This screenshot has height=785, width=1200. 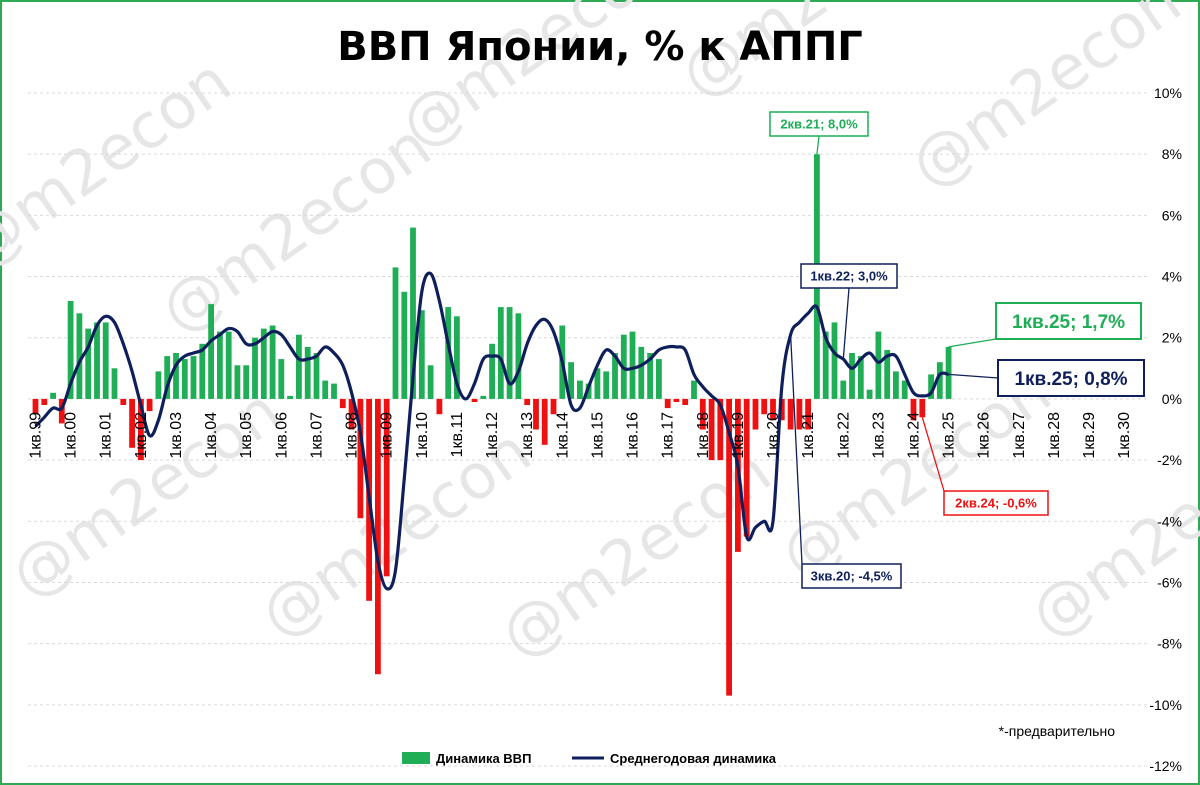 I want to click on x-tick-label: 1кв.27, so click(x=1019, y=435).